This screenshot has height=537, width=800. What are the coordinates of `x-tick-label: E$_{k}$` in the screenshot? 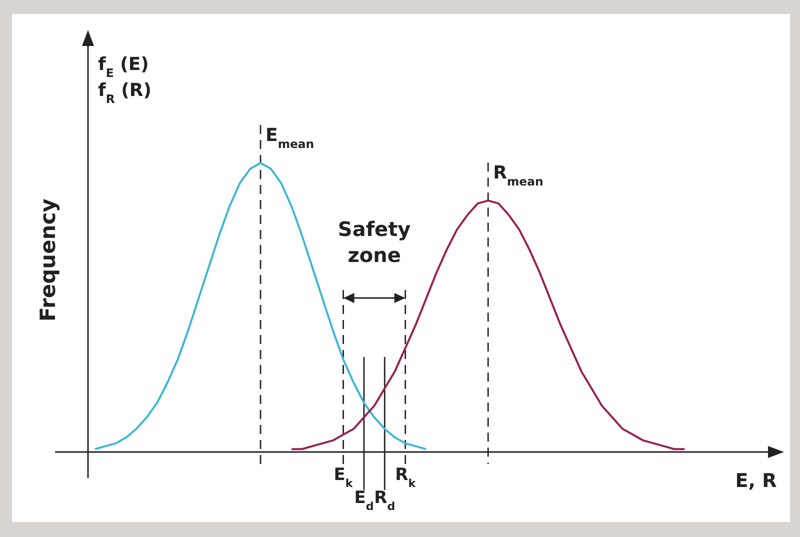 It's located at (344, 477).